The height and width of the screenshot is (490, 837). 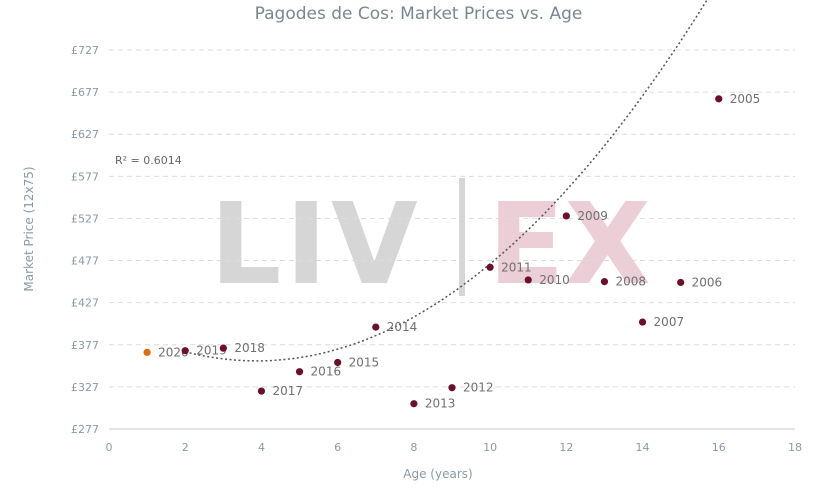 What do you see at coordinates (109, 447) in the screenshot?
I see `x-tick-label: 0` at bounding box center [109, 447].